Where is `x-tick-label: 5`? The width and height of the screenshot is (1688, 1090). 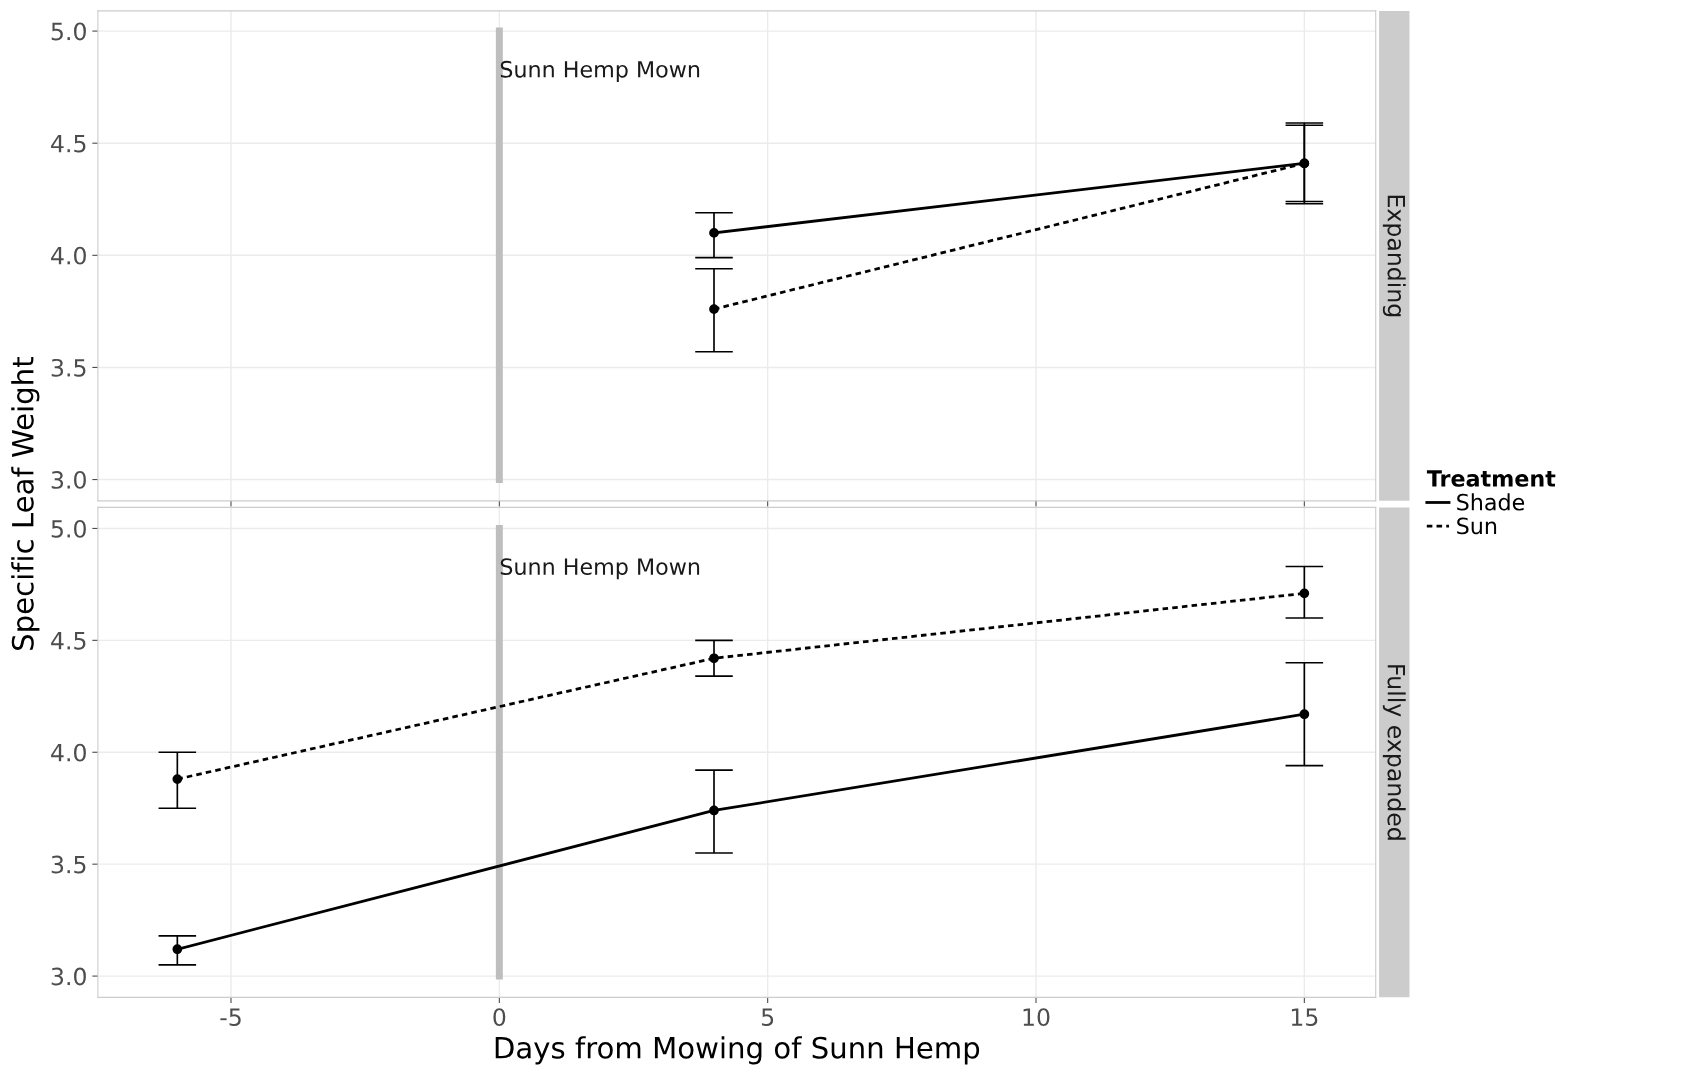 x-tick-label: 5 is located at coordinates (767, 1017).